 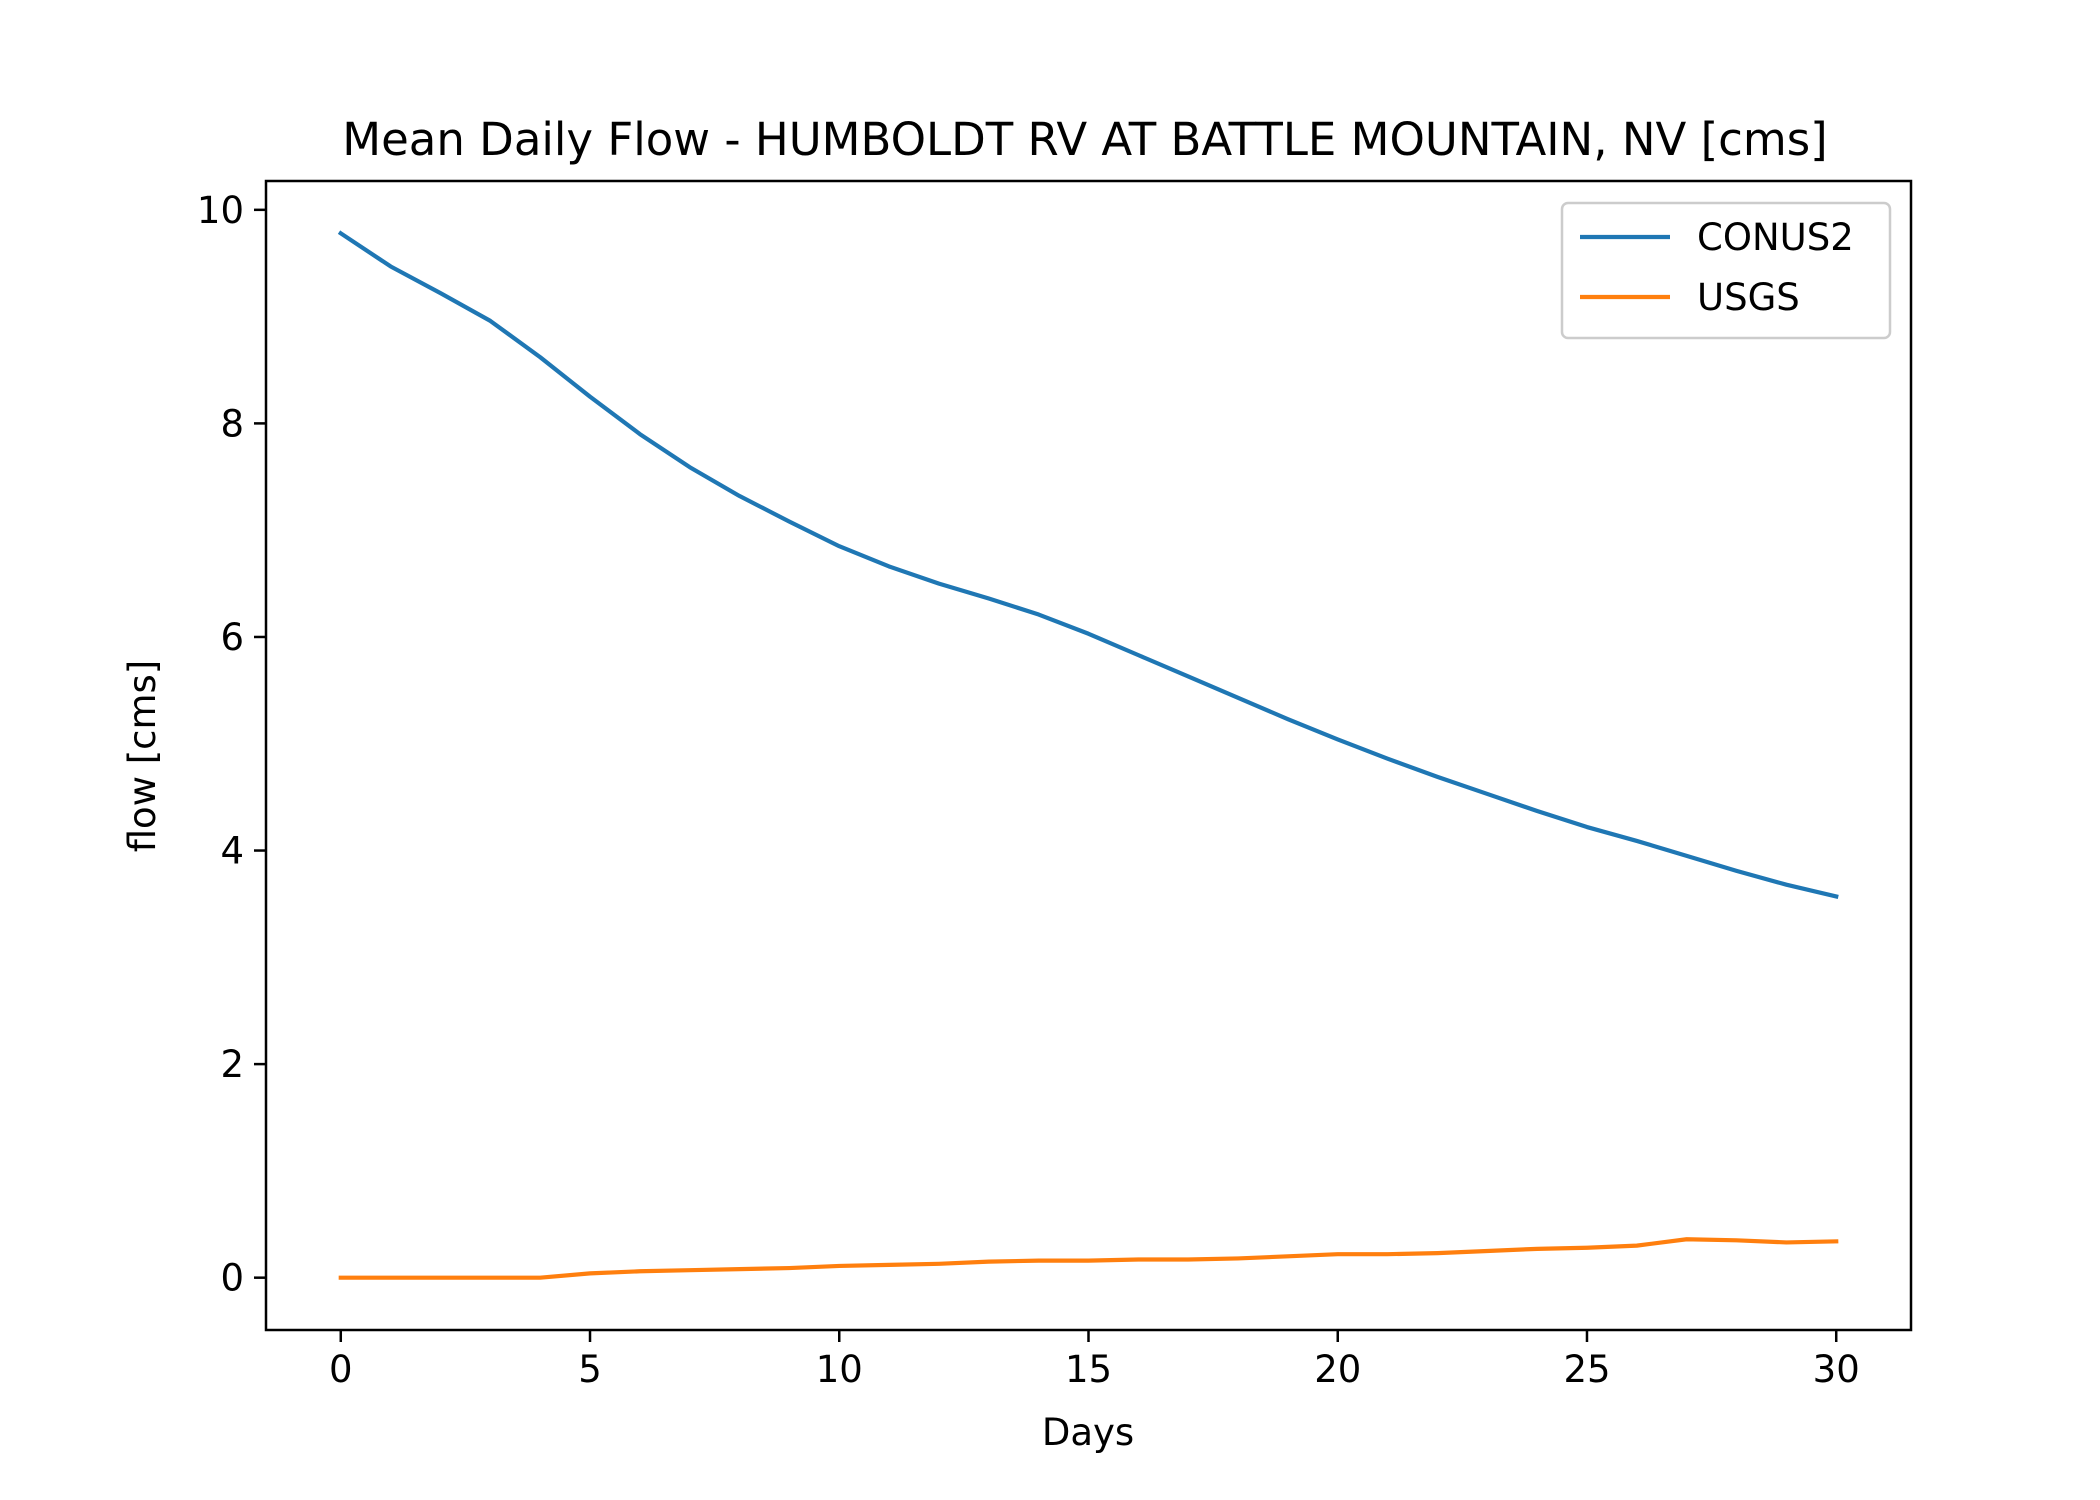 I want to click on y-tick-label: 10, so click(x=220, y=210).